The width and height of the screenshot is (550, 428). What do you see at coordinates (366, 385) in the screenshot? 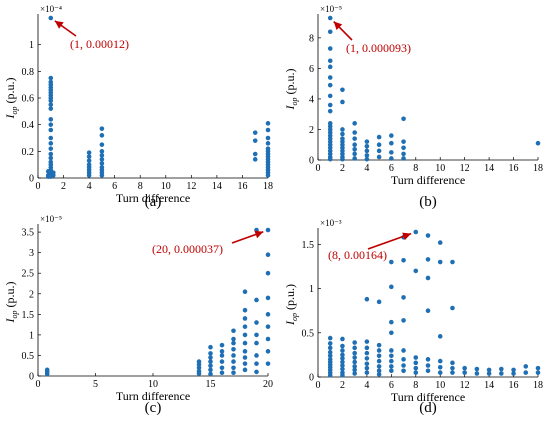
I see `x-tick-label: 4` at bounding box center [366, 385].